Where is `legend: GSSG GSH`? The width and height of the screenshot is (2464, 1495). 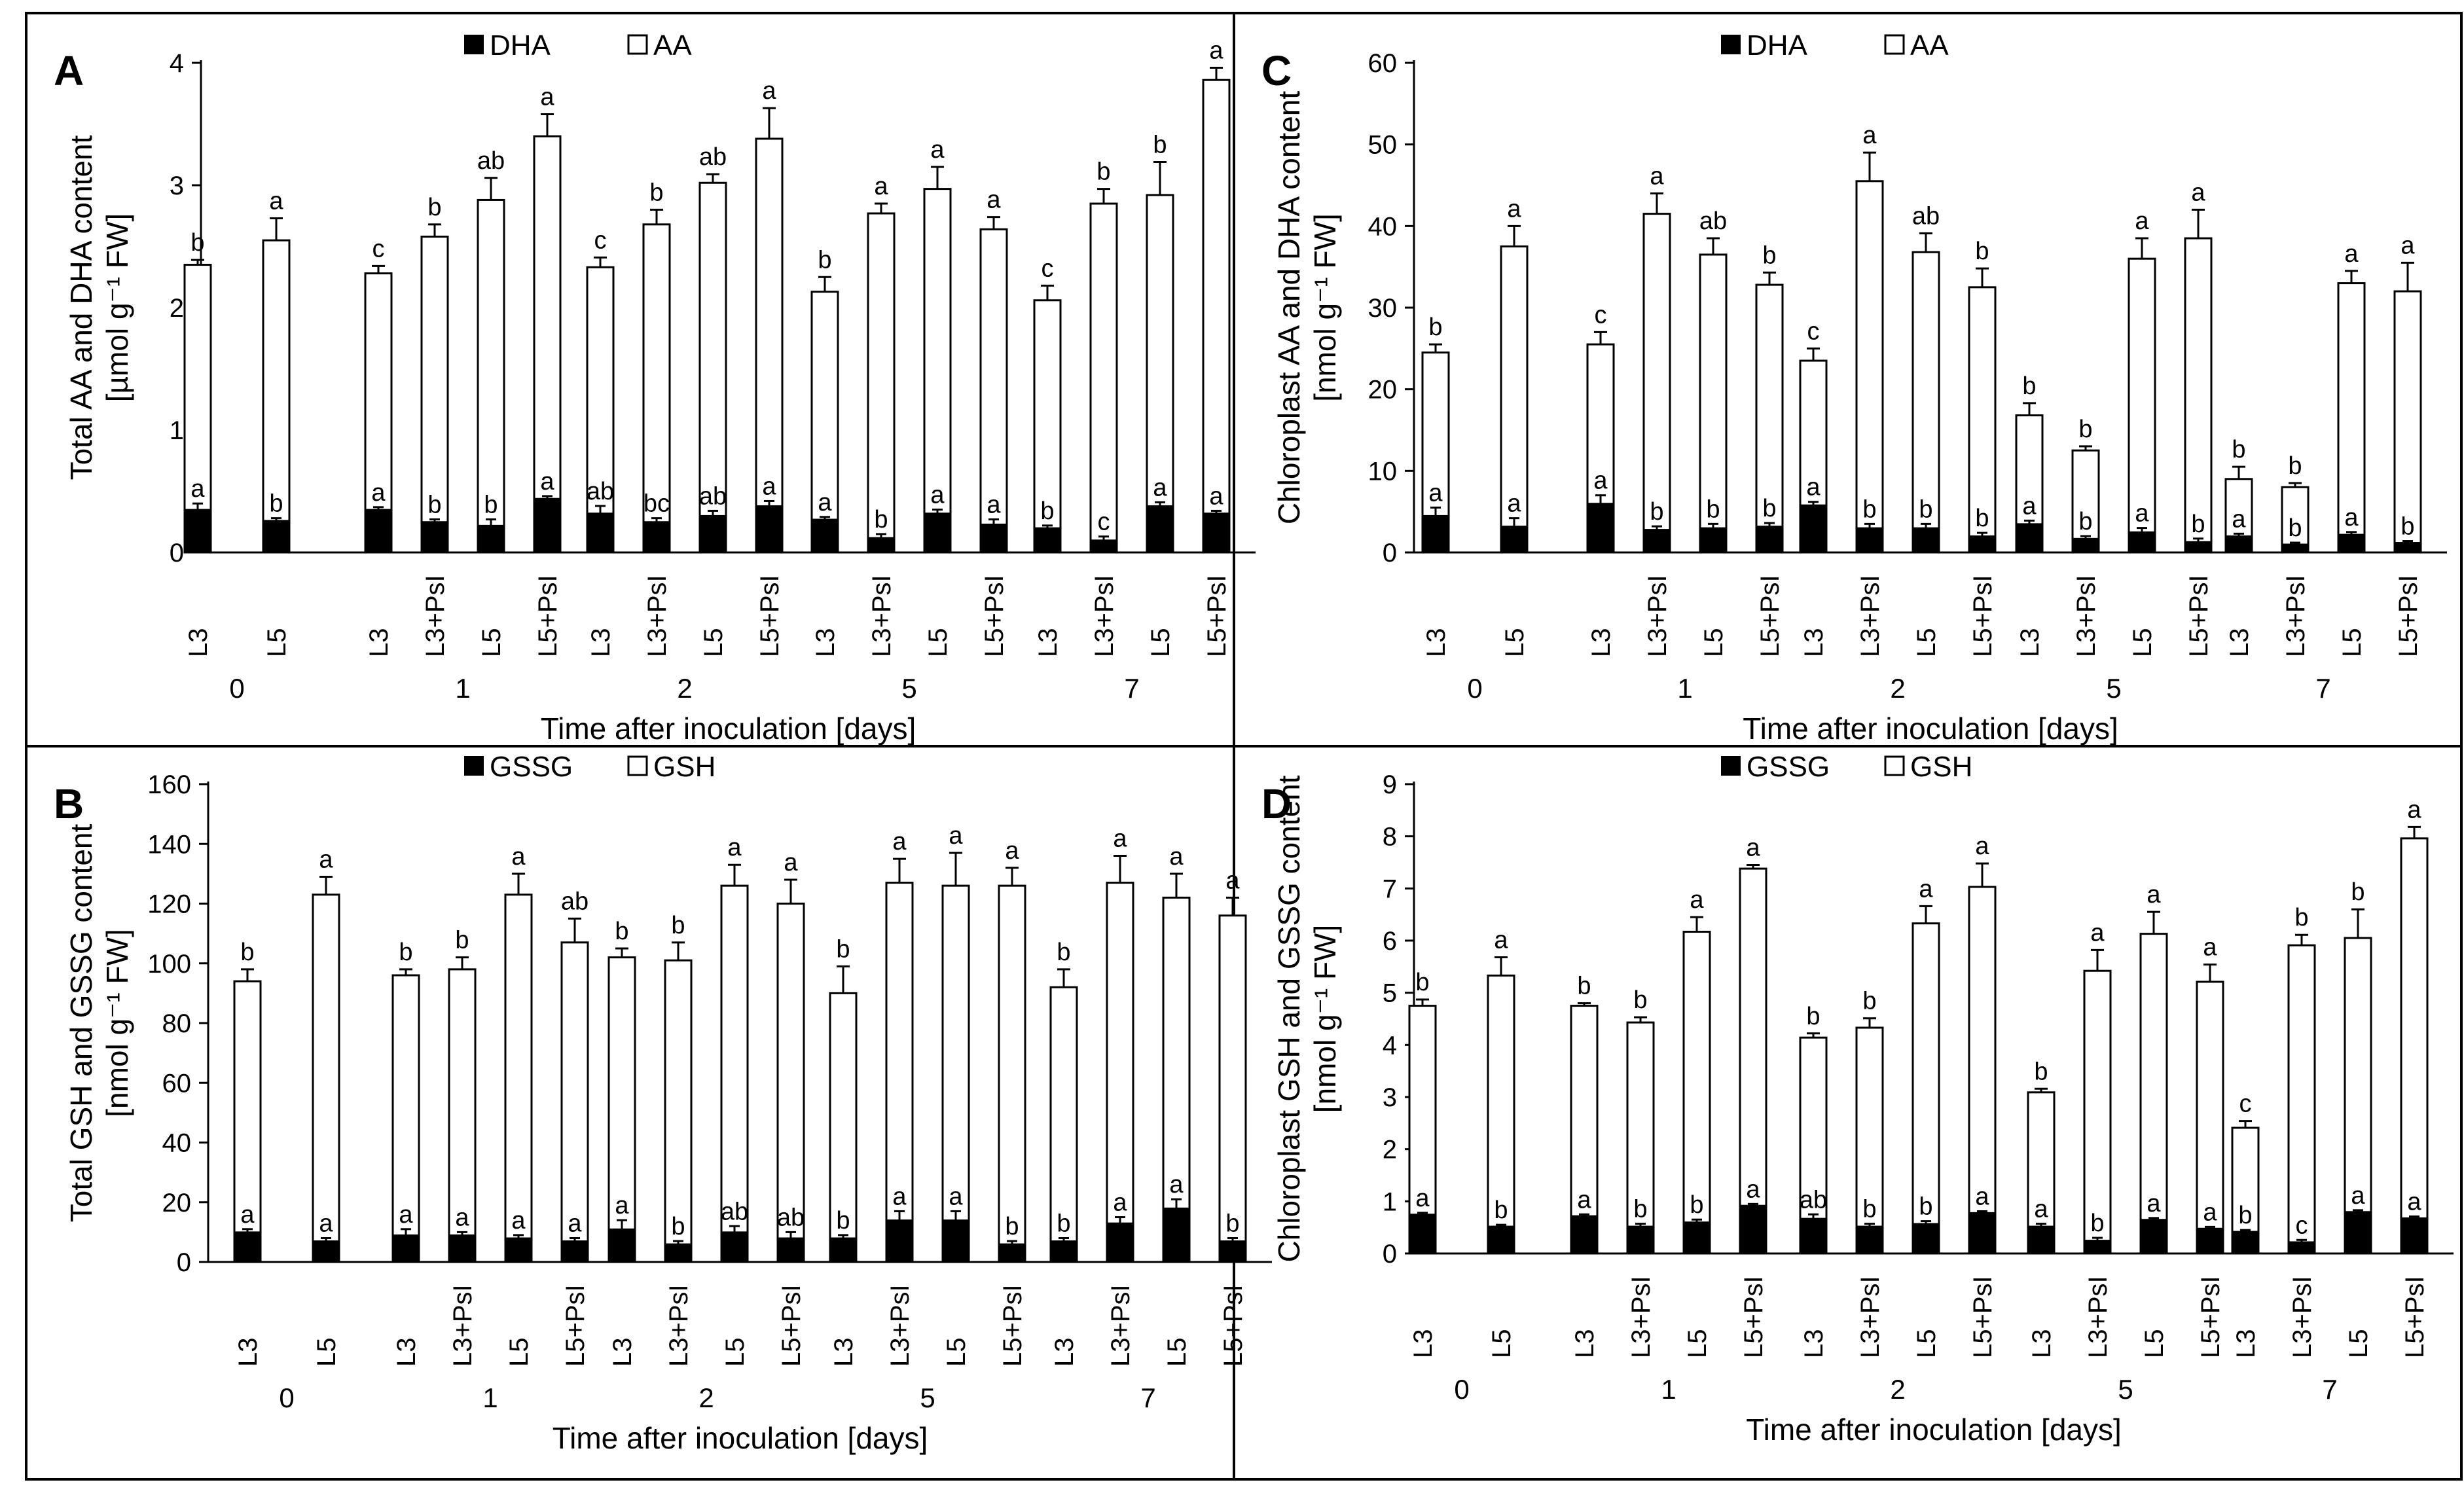
legend: GSSG GSH is located at coordinates (590, 767).